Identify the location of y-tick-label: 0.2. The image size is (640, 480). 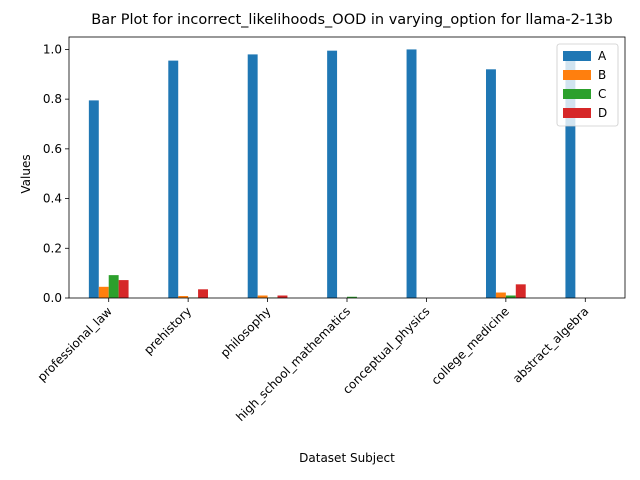
(52, 248).